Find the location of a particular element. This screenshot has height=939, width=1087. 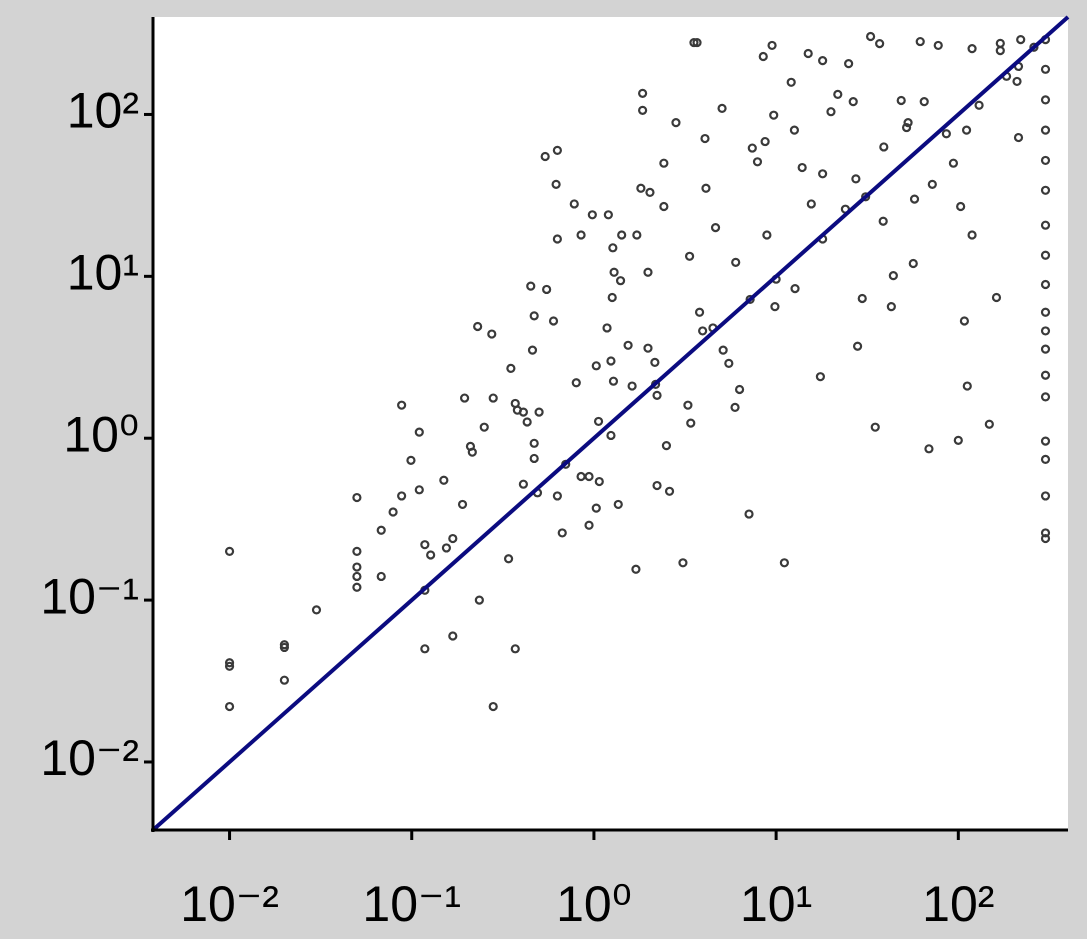

x-tick-label: 10⁻¹ is located at coordinates (411, 904).